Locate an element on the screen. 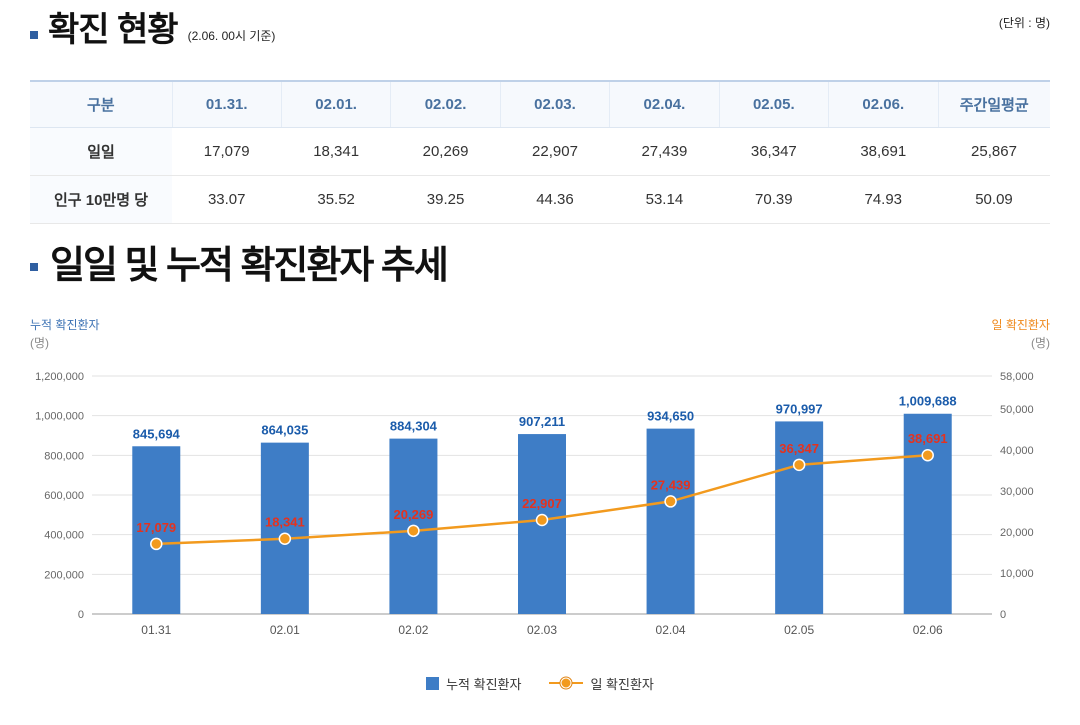 Image resolution: width=1080 pixels, height=725 pixels. column-header-3: 02.02. is located at coordinates (445, 104).